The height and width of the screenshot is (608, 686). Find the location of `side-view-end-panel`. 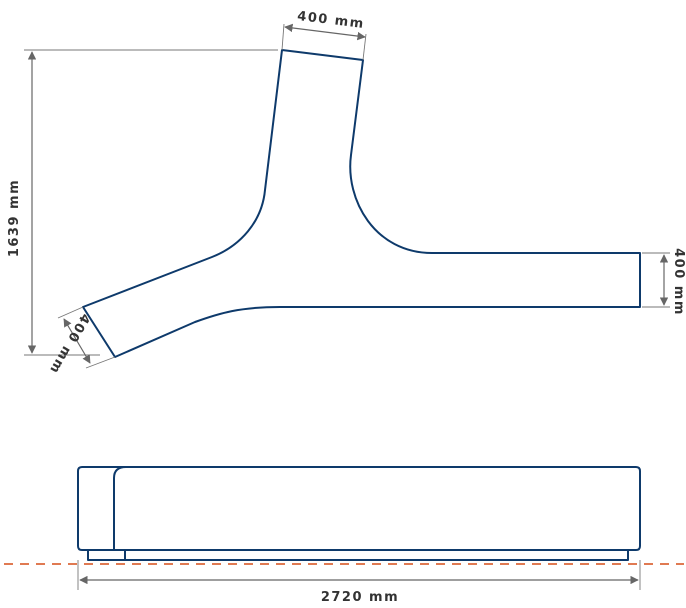

side-view-end-panel is located at coordinates (120, 508).